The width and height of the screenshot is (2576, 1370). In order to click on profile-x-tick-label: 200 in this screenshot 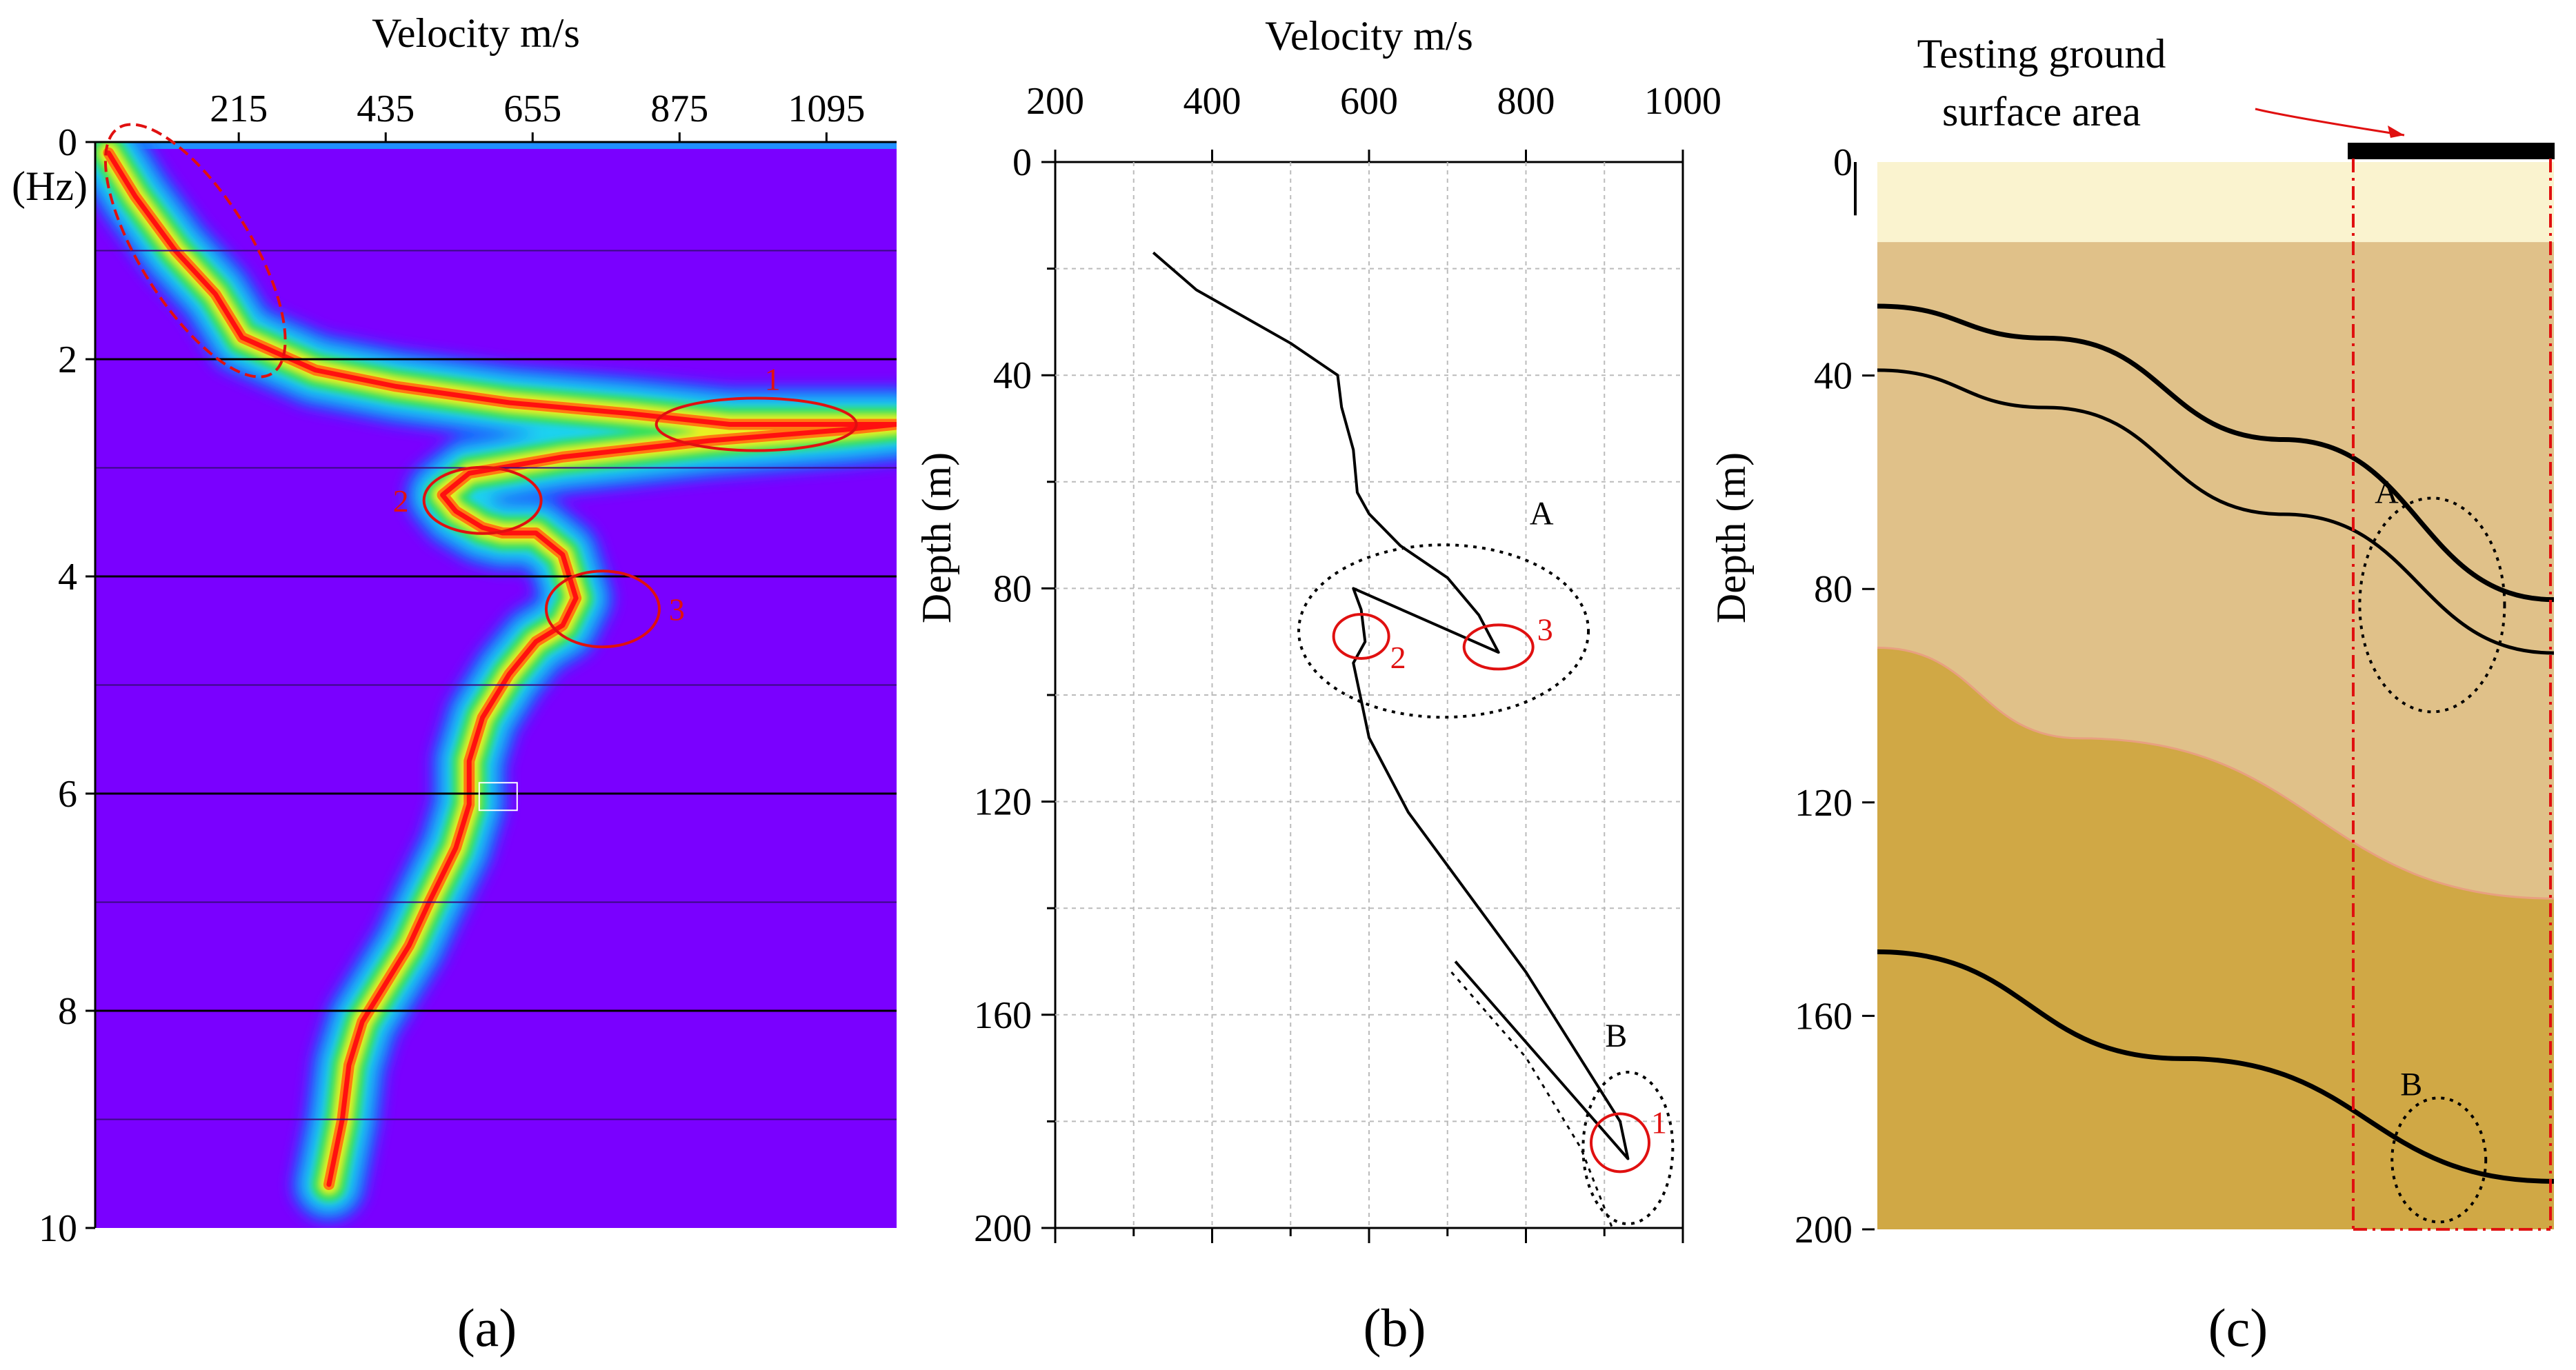, I will do `click(1055, 101)`.